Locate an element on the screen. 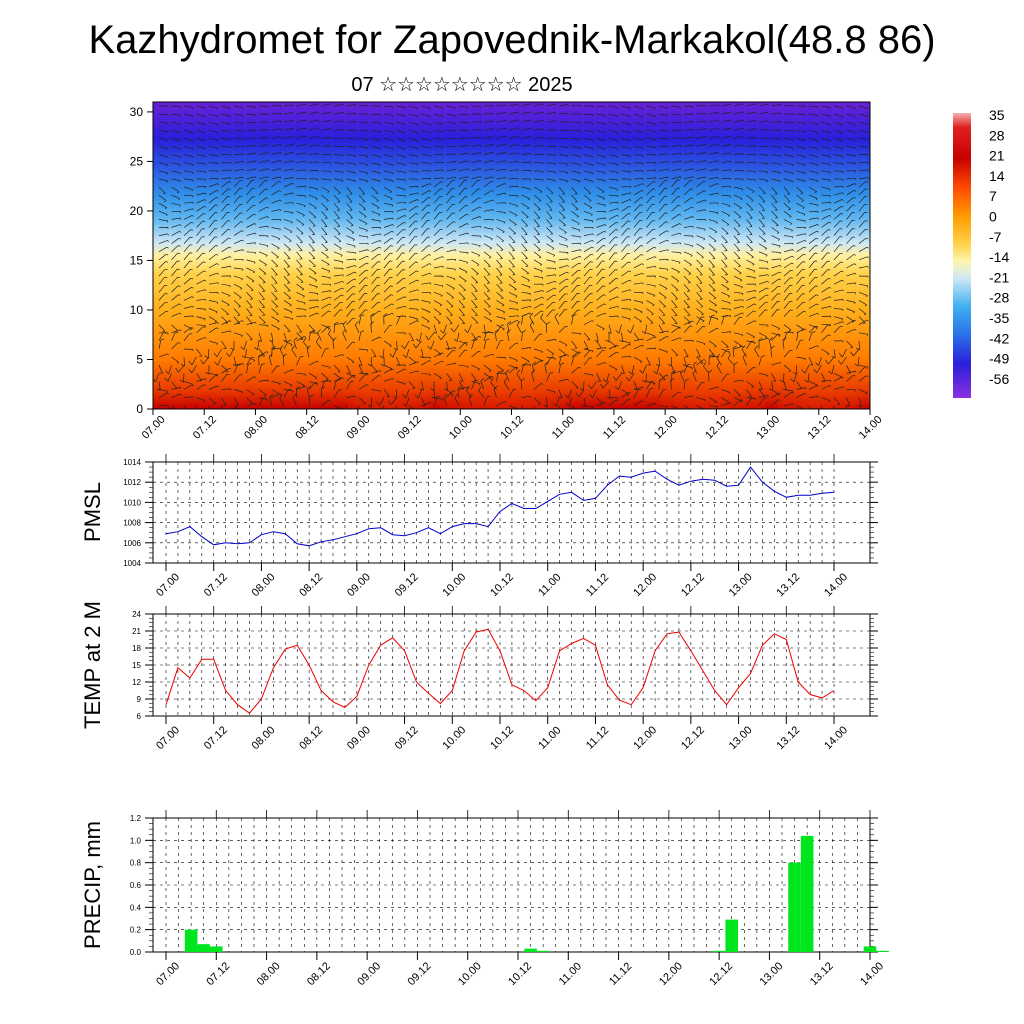 The image size is (1024, 1024). y-tick-label: 1006 is located at coordinates (132, 543).